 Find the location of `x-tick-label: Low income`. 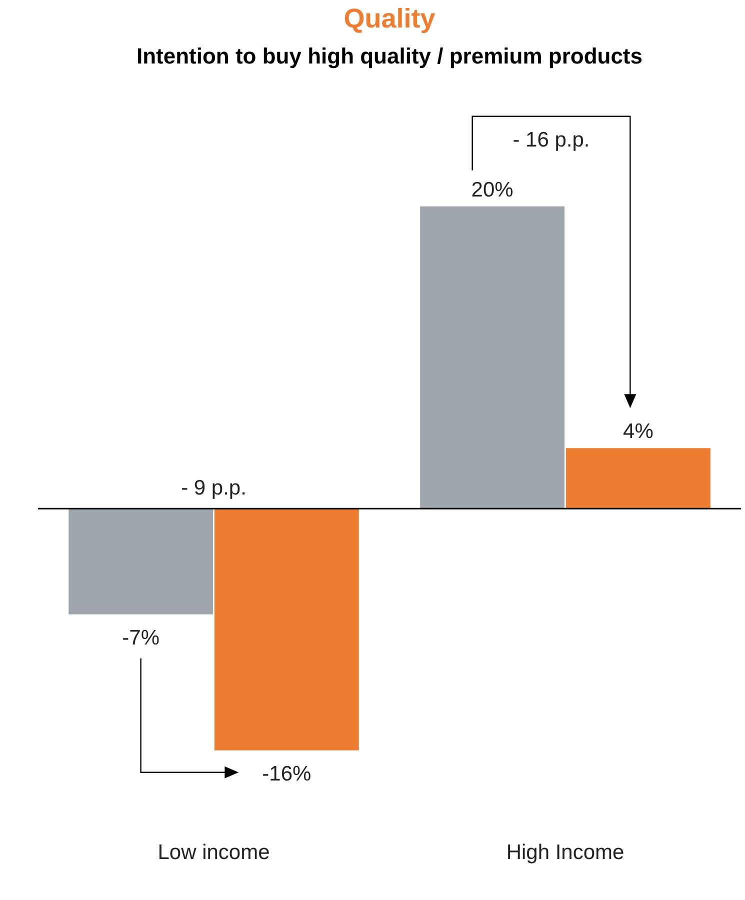

x-tick-label: Low income is located at coordinates (214, 852).